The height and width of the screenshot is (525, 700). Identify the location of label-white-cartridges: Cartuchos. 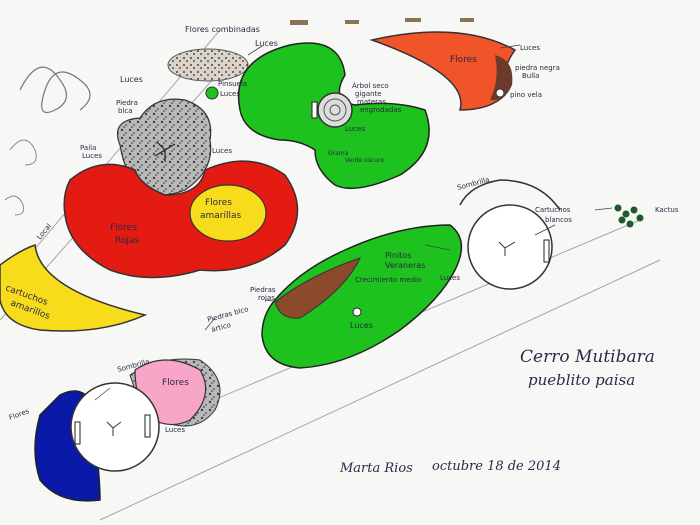
(553, 210).